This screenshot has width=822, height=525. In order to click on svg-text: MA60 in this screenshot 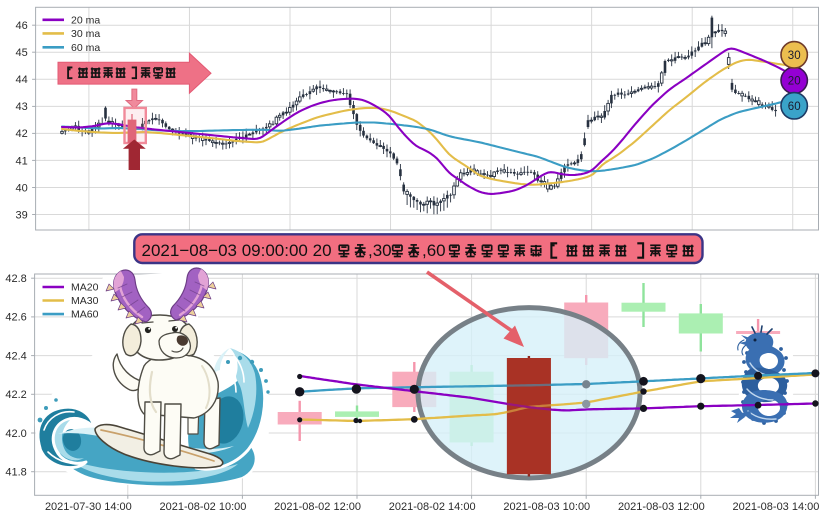, I will do `click(85, 315)`.